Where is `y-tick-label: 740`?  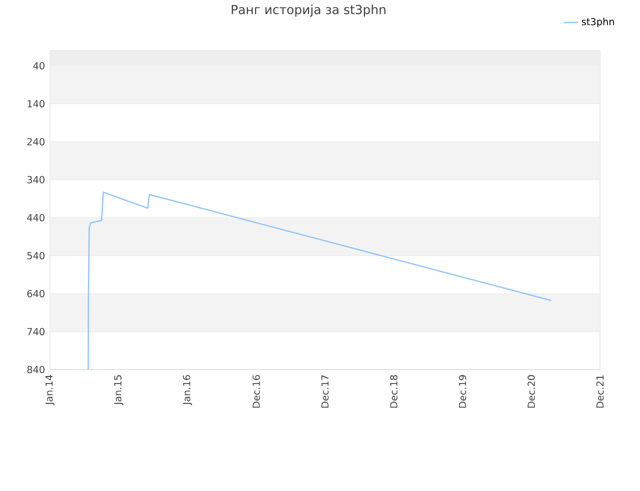
y-tick-label: 740 is located at coordinates (35, 332).